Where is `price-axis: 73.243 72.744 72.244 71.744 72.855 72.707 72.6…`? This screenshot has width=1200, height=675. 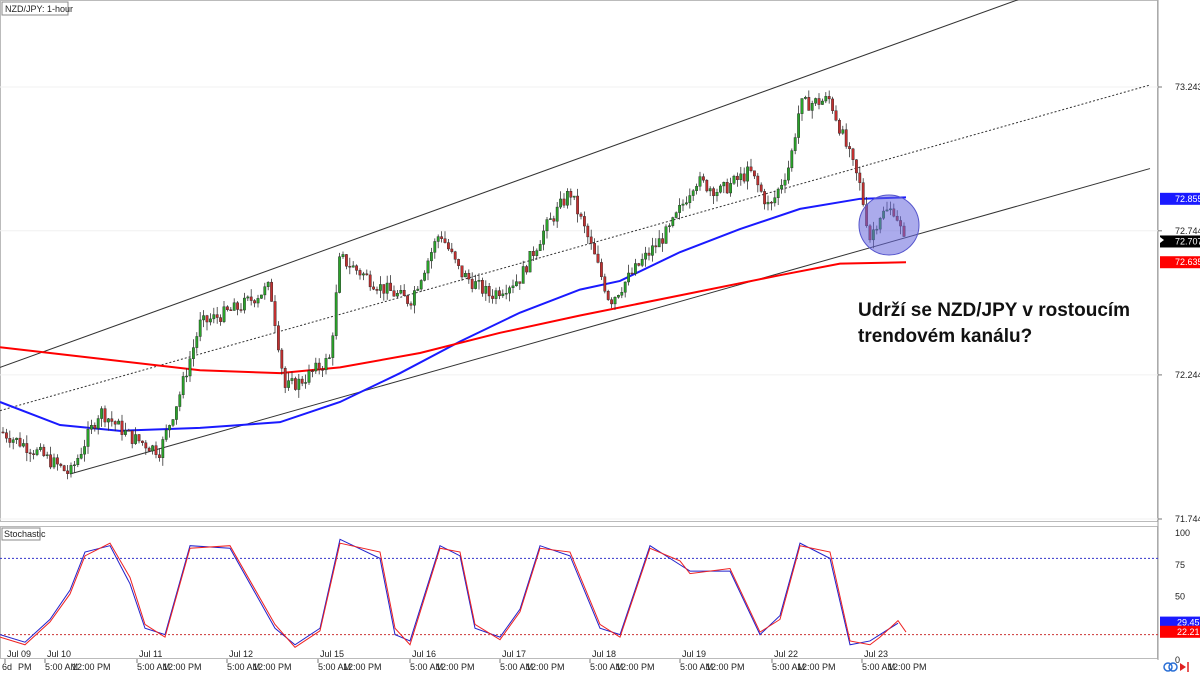
price-axis: 73.243 72.744 72.244 71.744 72.855 72.707 72.6… is located at coordinates (1179, 303).